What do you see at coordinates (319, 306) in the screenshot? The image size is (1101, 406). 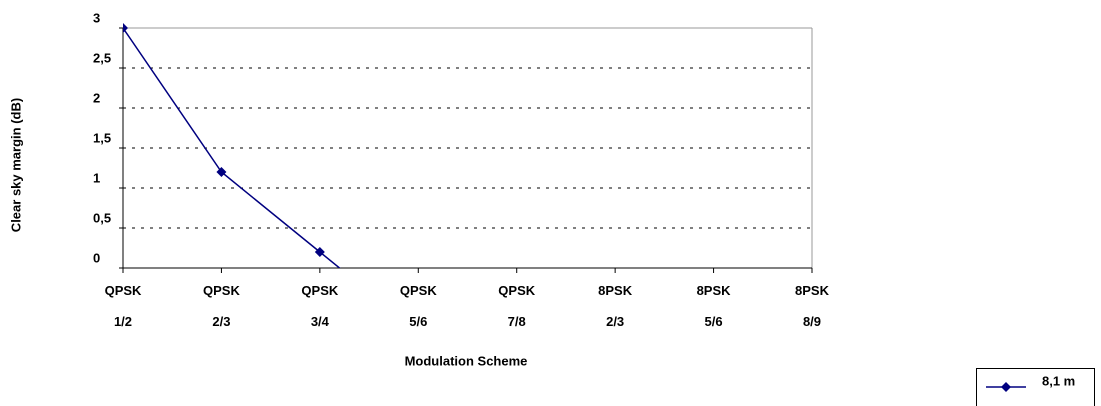 I see `x-tick-label: QPSK 3/4` at bounding box center [319, 306].